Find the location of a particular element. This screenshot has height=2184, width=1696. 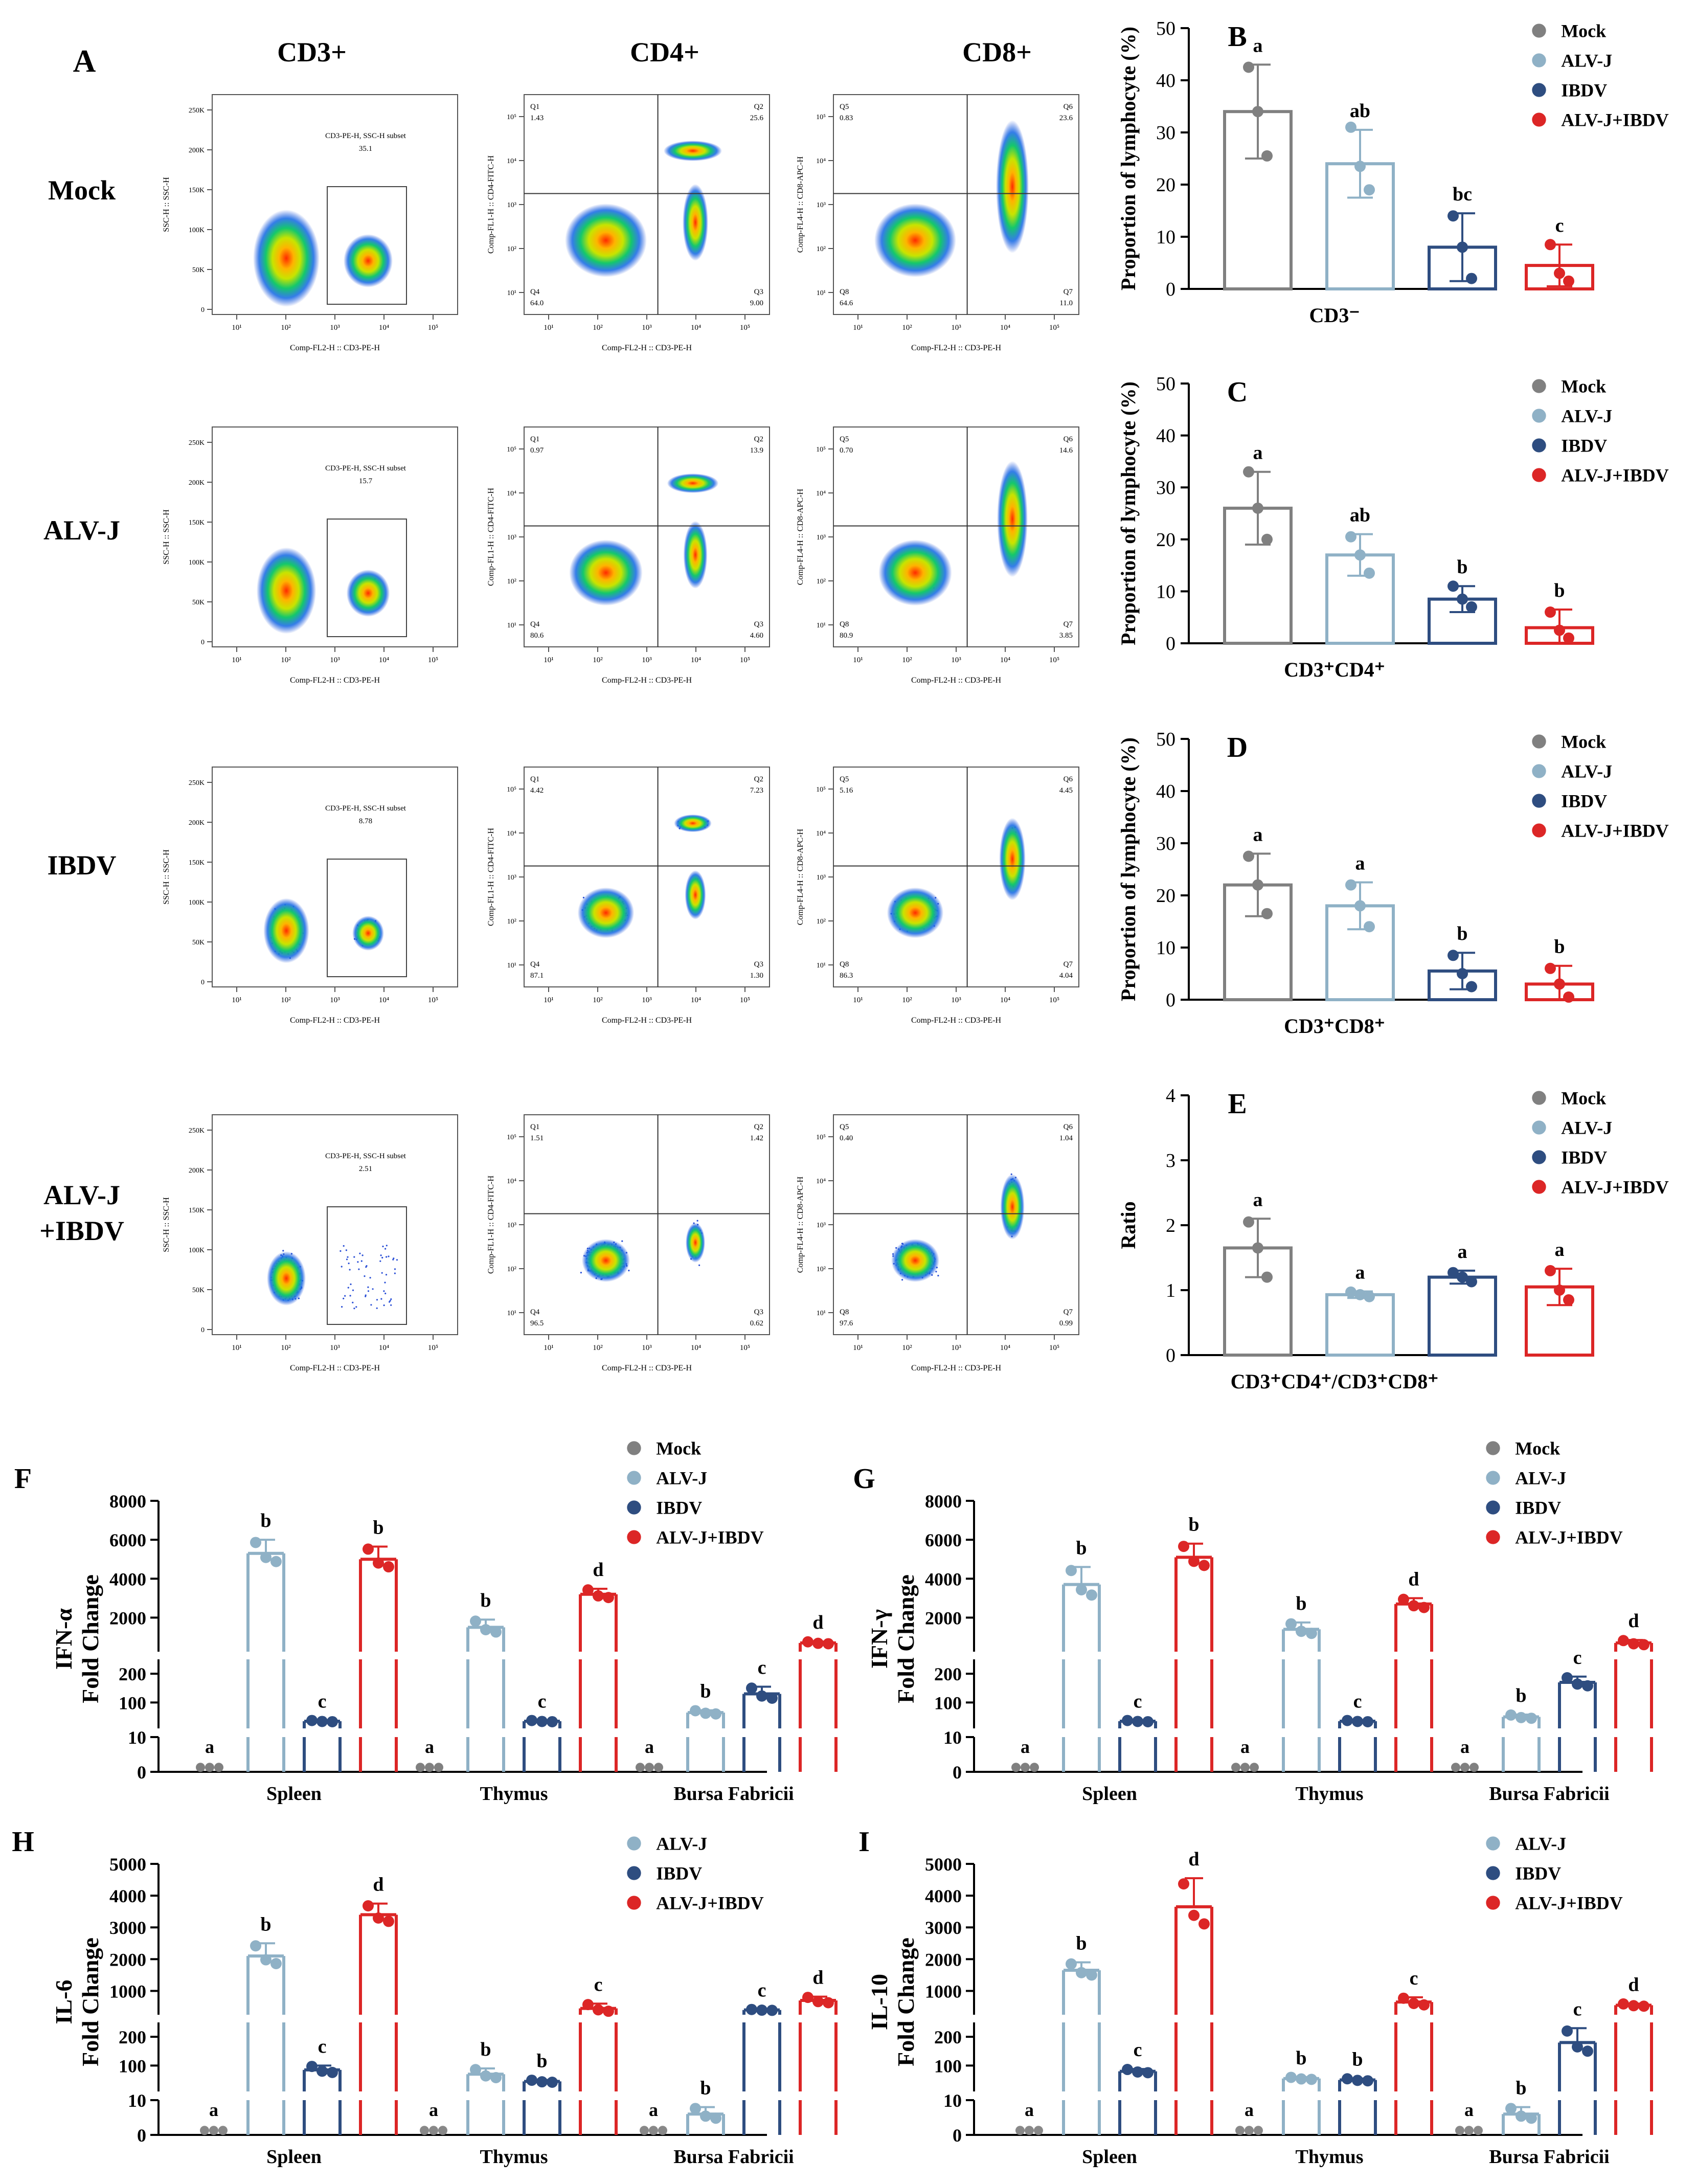

quadrant-percent: 23.6 is located at coordinates (1066, 118).